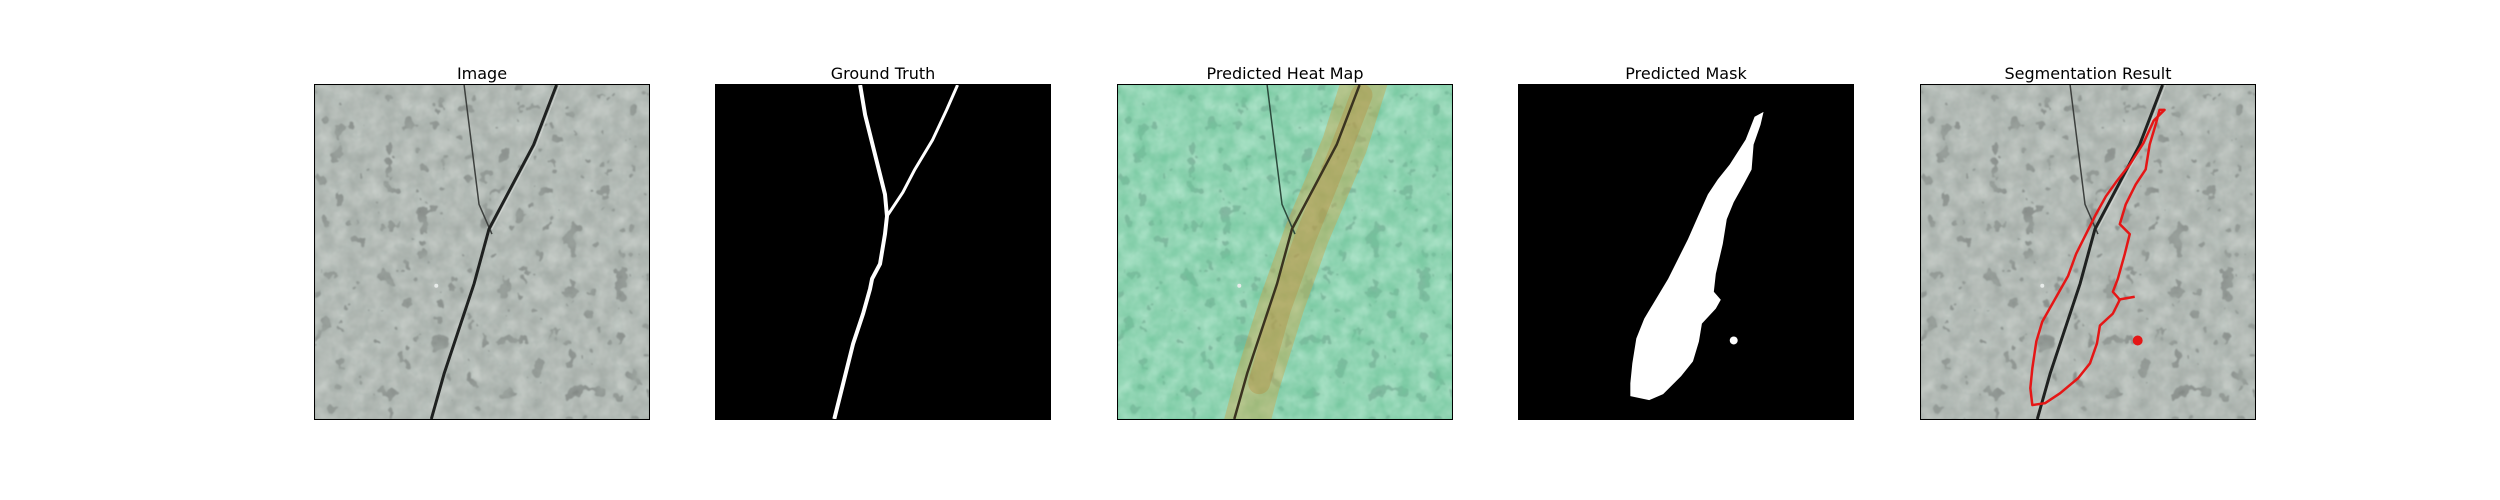 Image resolution: width=2500 pixels, height=500 pixels. I want to click on panel-predicted-mask: Predicted Mask, so click(1686, 242).